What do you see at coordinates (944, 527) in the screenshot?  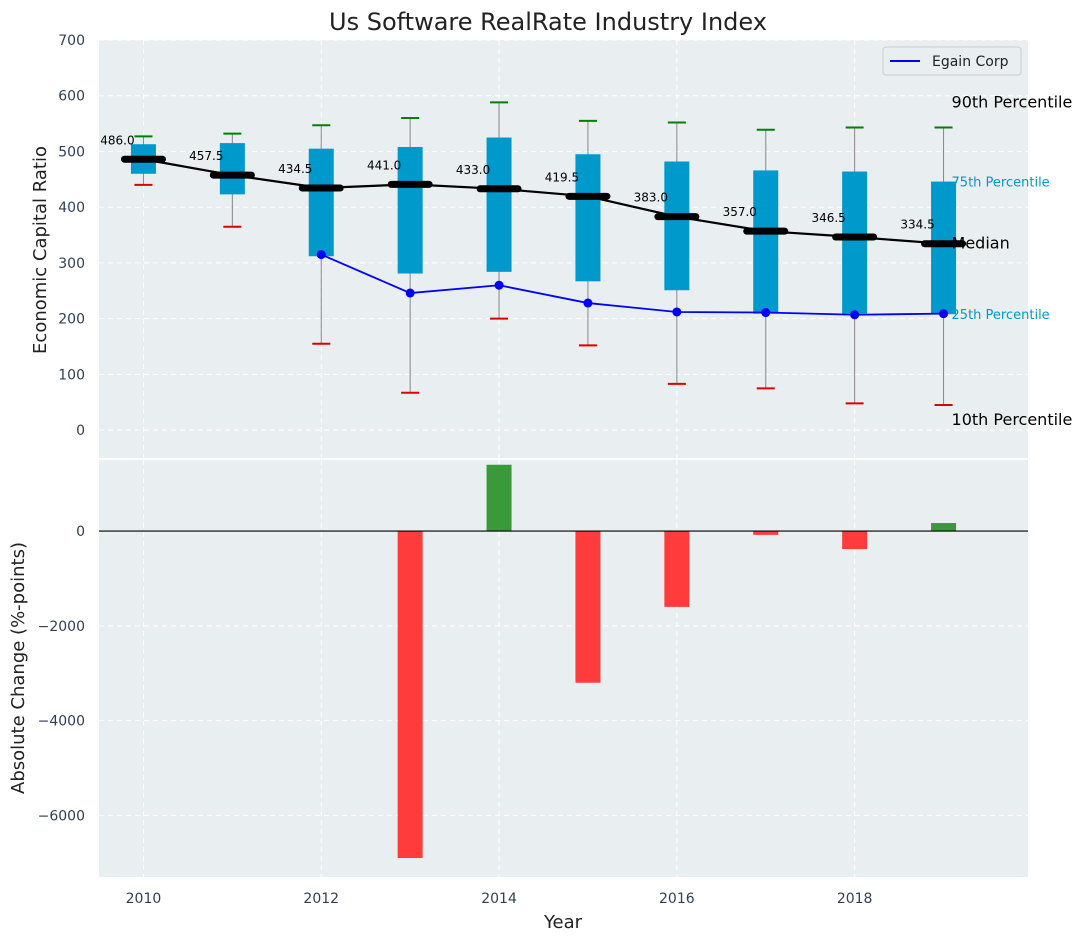 I see `change-bar-2019` at bounding box center [944, 527].